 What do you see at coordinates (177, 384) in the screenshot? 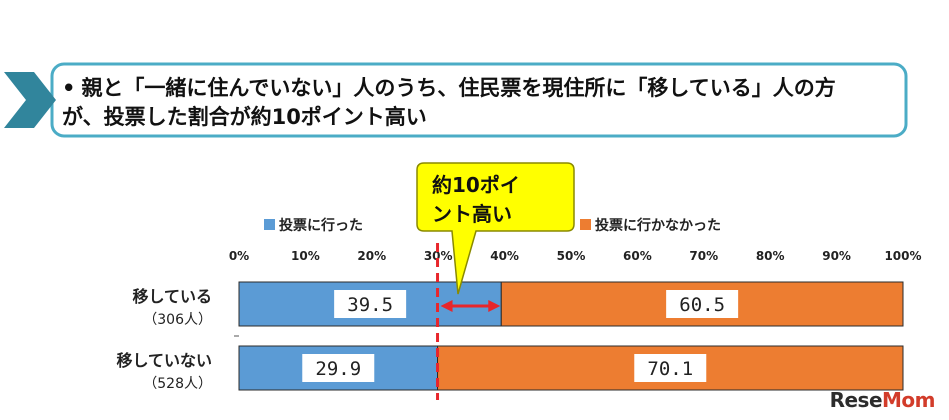
I see `category-count-label: （528人）` at bounding box center [177, 384].